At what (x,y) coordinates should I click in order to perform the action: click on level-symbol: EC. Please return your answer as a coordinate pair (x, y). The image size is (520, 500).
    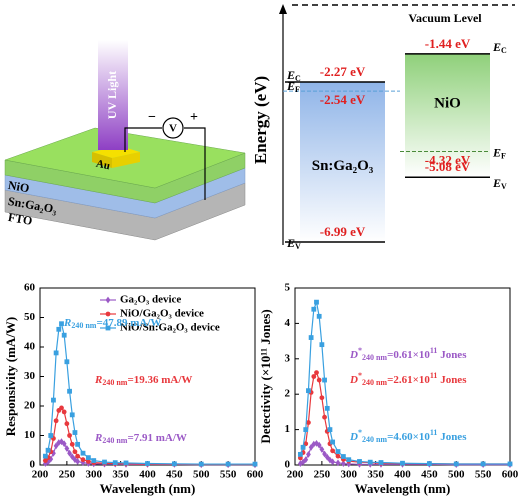
    Looking at the image, I should click on (499, 47).